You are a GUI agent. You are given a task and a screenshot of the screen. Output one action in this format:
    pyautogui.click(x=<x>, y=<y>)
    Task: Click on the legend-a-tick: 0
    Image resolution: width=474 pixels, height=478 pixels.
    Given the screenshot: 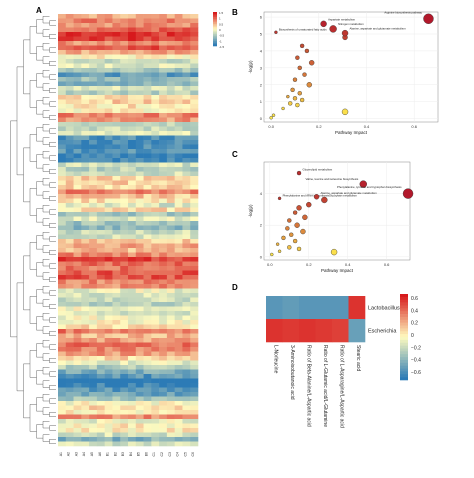 What is the action you would take?
    pyautogui.click(x=220, y=30)
    